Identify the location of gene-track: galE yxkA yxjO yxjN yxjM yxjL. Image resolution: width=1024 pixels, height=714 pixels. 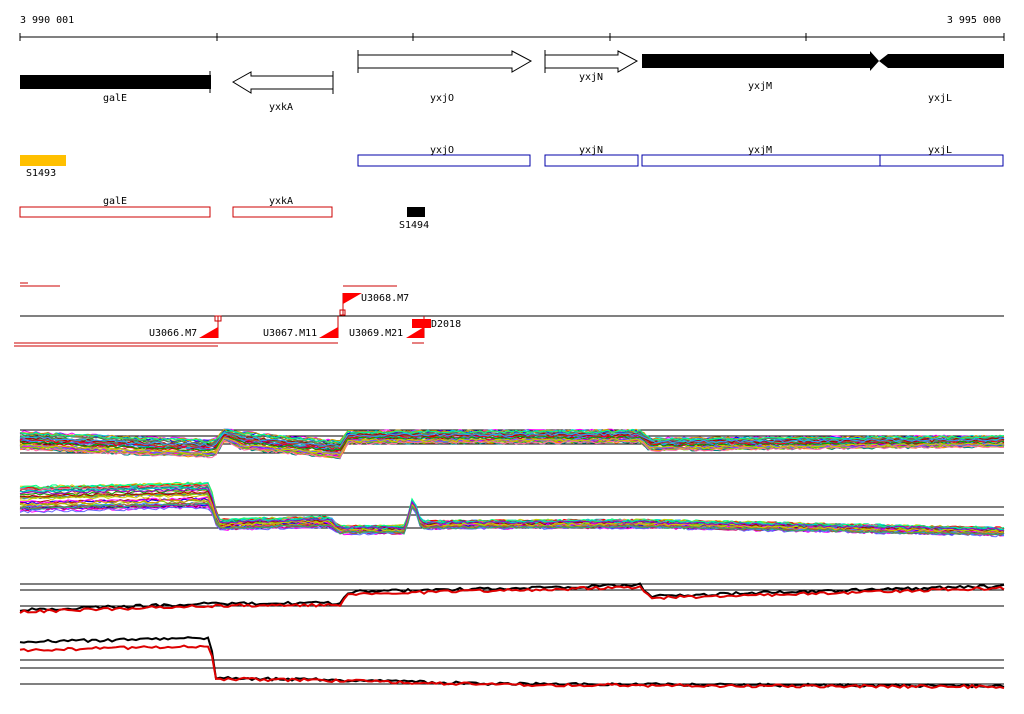
(512, 81).